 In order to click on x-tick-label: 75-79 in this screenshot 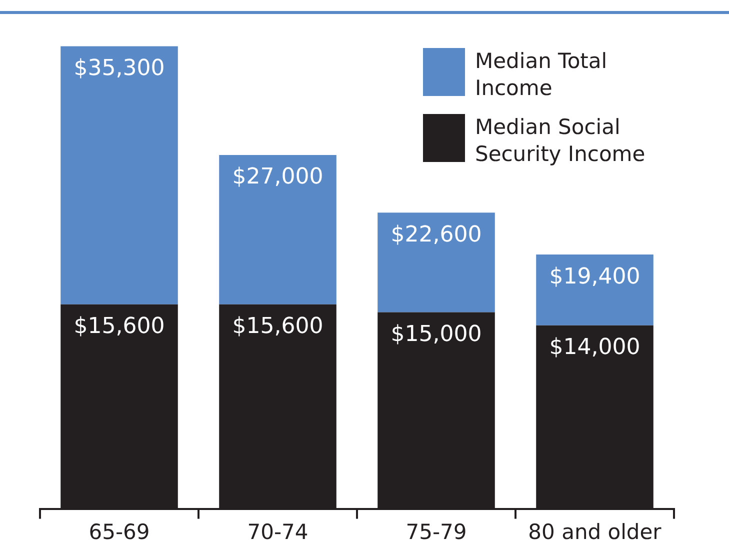, I will do `click(436, 532)`.